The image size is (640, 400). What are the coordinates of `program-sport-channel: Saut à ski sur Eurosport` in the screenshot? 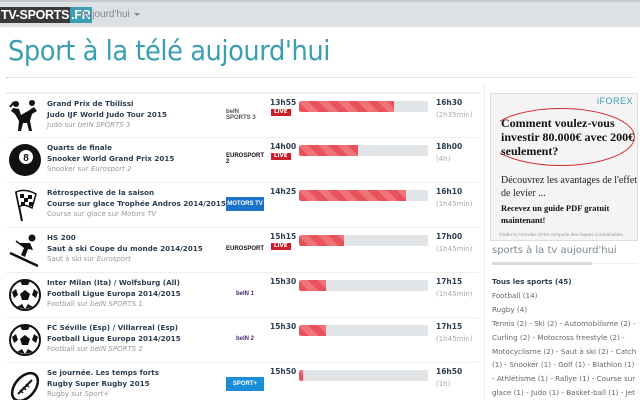 It's located at (125, 259).